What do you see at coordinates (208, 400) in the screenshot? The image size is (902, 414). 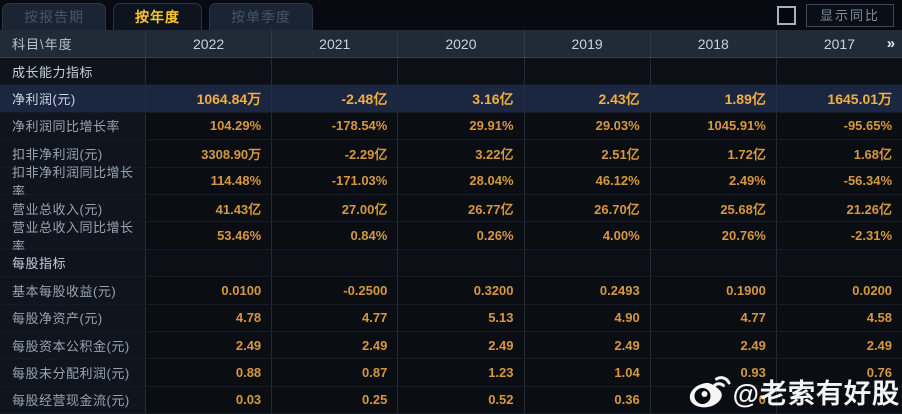 I see `value-2022: 0.03` at bounding box center [208, 400].